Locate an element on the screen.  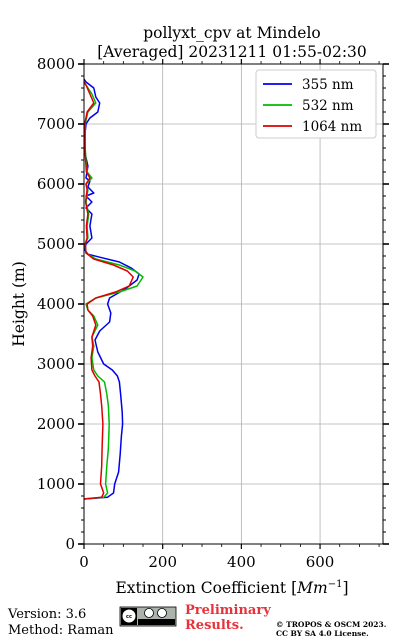
version-text: Version: 3.6 is located at coordinates (46, 614).